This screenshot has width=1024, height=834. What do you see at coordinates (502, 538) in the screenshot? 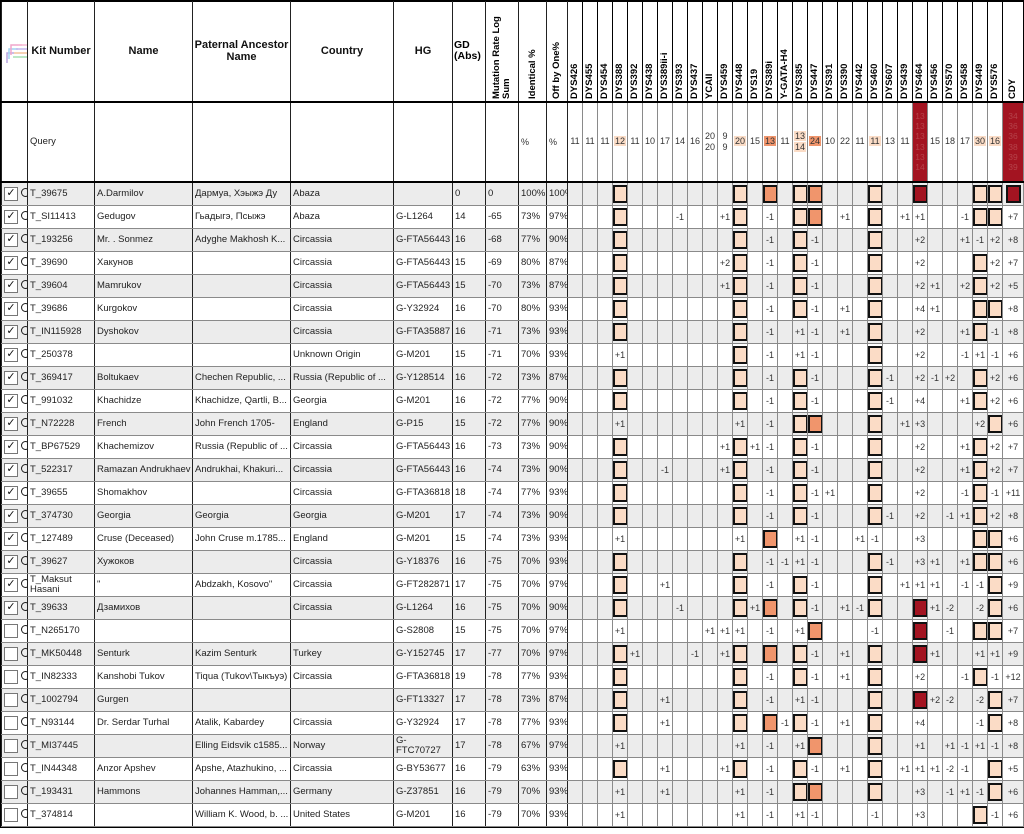
I see `mutation-rate-cell: -74` at bounding box center [502, 538].